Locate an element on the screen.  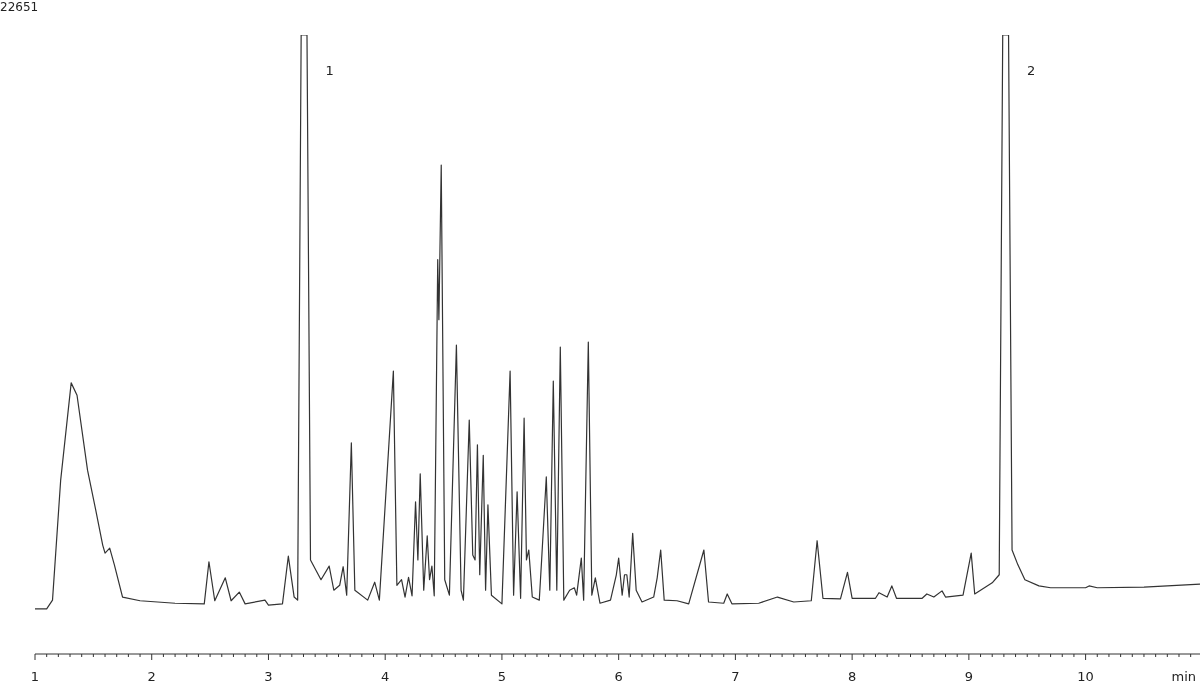
x-tick-label: 1 is located at coordinates (35, 676).